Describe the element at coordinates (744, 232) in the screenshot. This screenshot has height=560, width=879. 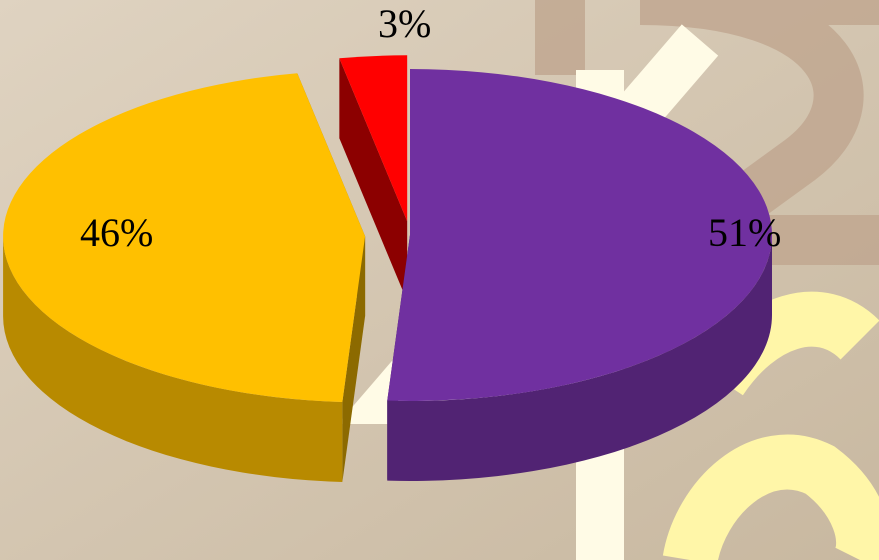
I see `data-label: 51%` at that location.